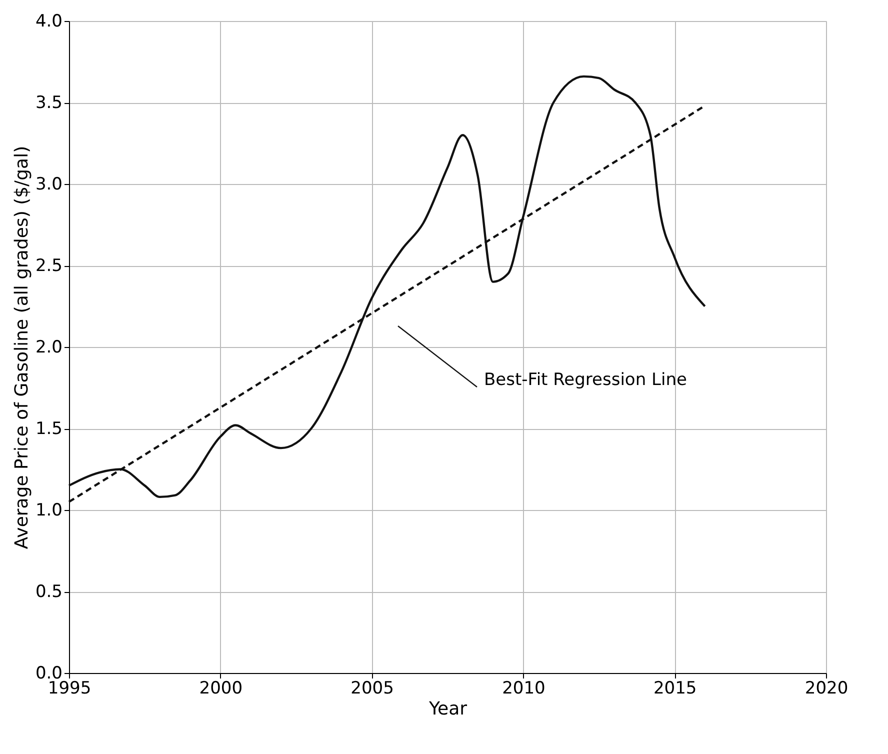 Image resolution: width=888 pixels, height=754 pixels. Describe the element at coordinates (675, 688) in the screenshot. I see `x-tick-label: 2015` at that location.